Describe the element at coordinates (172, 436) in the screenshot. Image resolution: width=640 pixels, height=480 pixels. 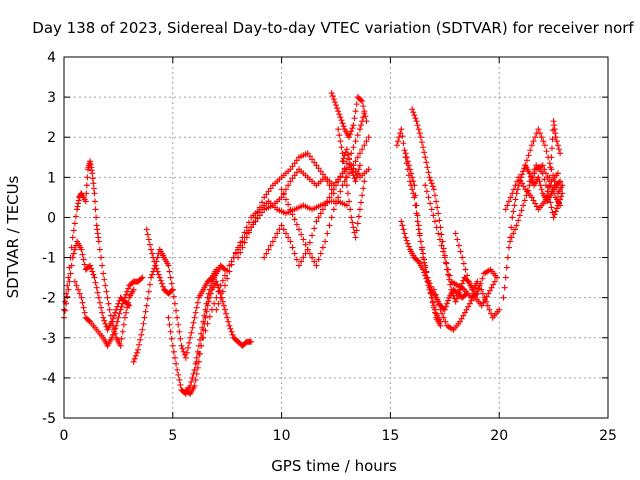
I see `x-tick-label: 5` at that location.